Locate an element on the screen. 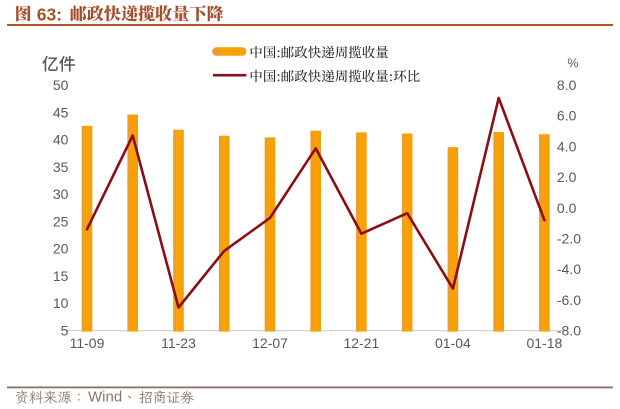 This screenshot has height=409, width=620. svg-text: -4.0 is located at coordinates (569, 269).